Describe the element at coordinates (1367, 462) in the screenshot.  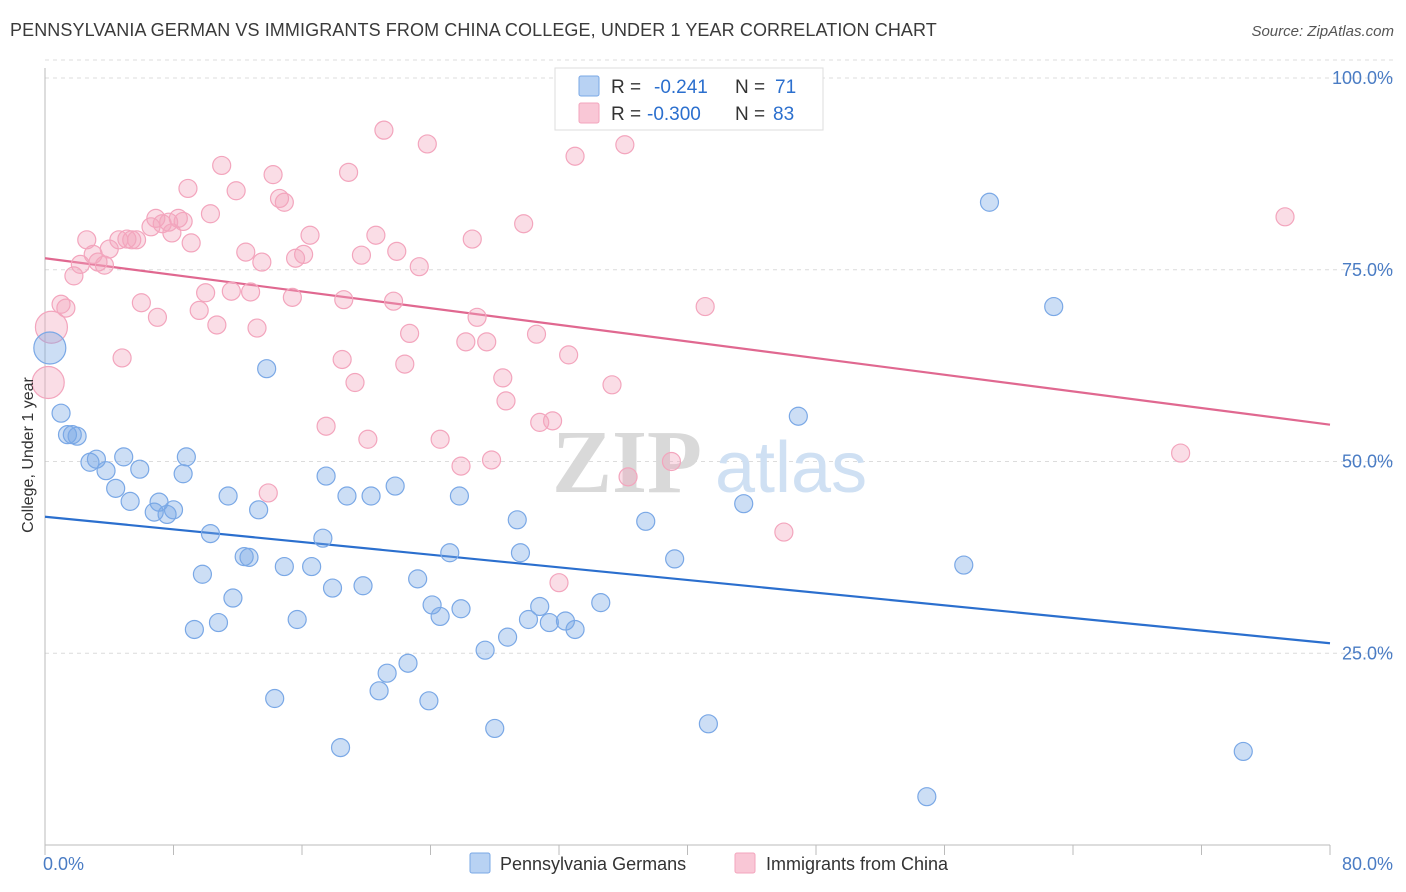
I see `y-tick-label-1: 50.0%` at that location.